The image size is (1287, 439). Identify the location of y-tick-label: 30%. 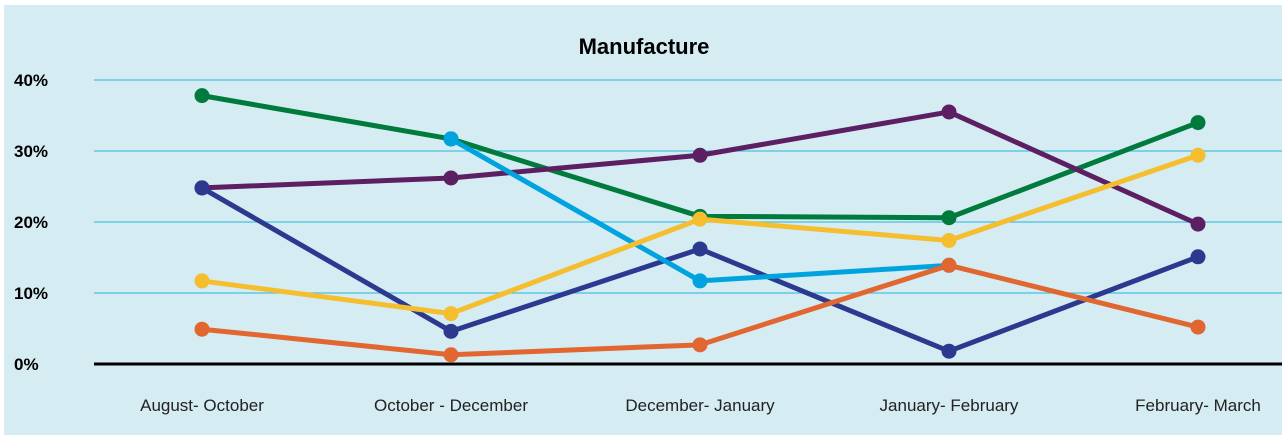
(31, 151).